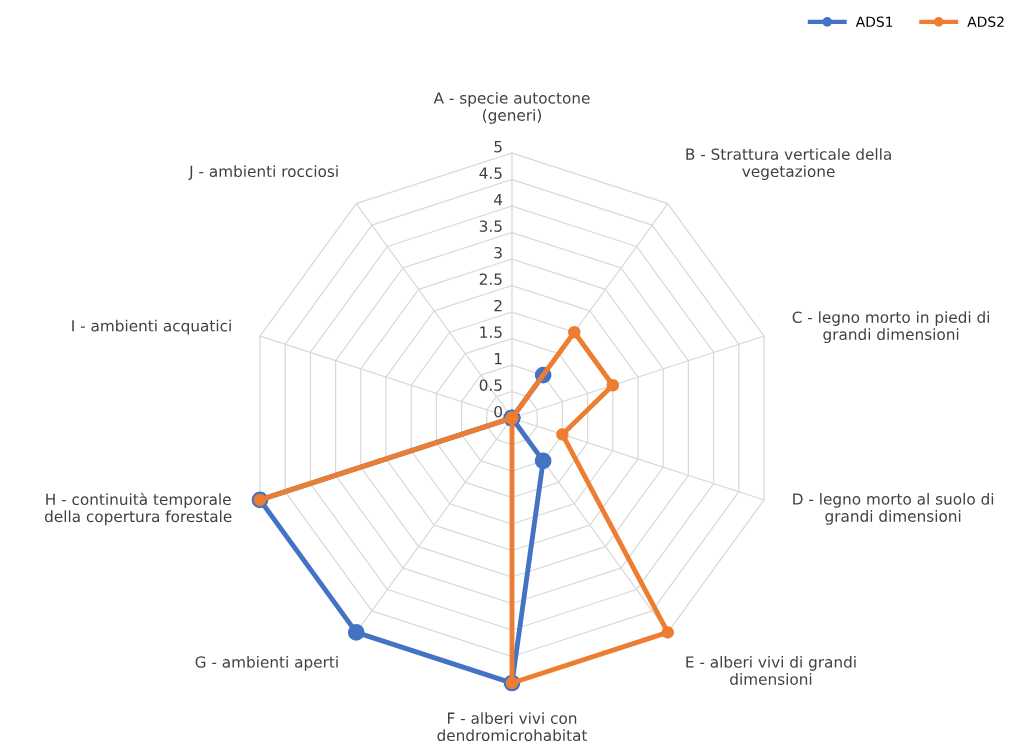 The image size is (1033, 748). Describe the element at coordinates (151, 327) in the screenshot. I see `spoke-label: I - ambienti acquatici` at that location.